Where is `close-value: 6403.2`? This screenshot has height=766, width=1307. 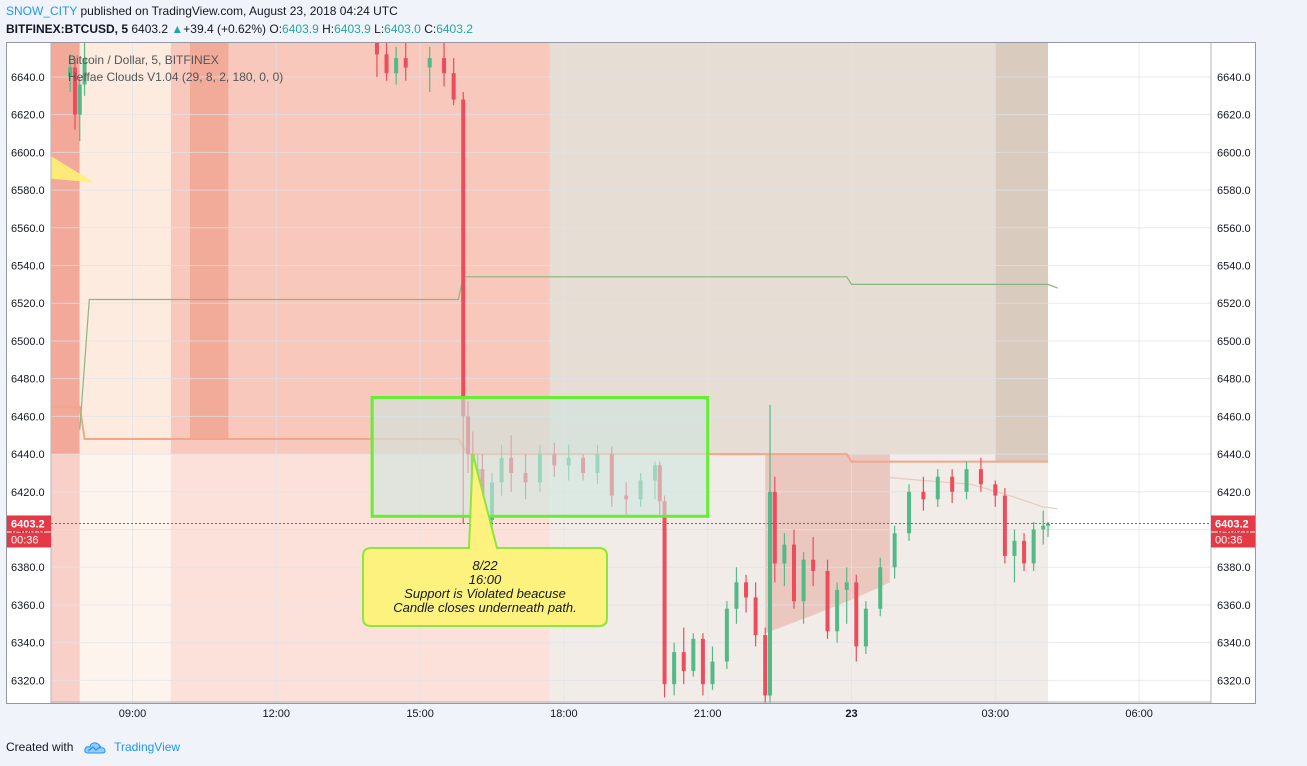 close-value: 6403.2 is located at coordinates (454, 29).